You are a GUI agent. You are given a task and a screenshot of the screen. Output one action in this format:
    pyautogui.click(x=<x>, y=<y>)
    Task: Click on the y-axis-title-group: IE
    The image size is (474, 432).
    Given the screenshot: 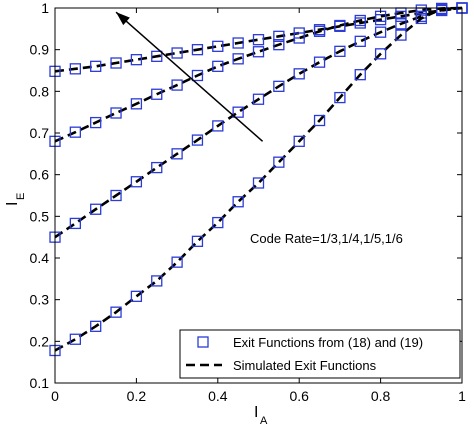 What is the action you would take?
    pyautogui.click(x=15, y=199)
    